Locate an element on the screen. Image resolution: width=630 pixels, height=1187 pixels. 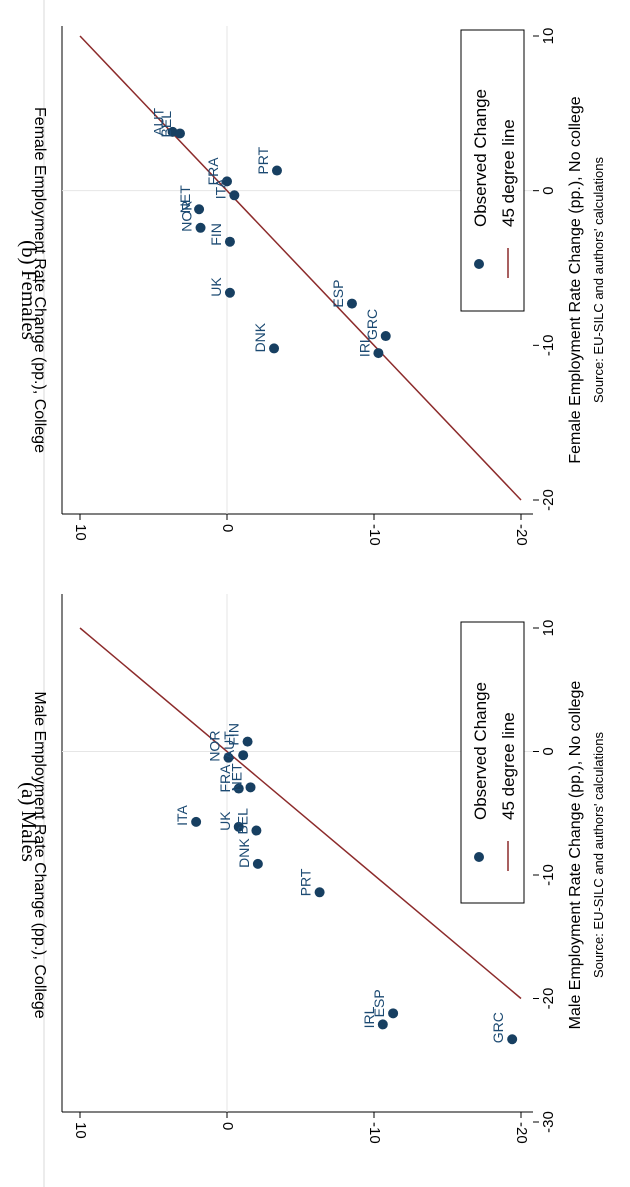
x-axis-ticks: -30 -20 -10 0 10 is located at coordinates (545, 876).